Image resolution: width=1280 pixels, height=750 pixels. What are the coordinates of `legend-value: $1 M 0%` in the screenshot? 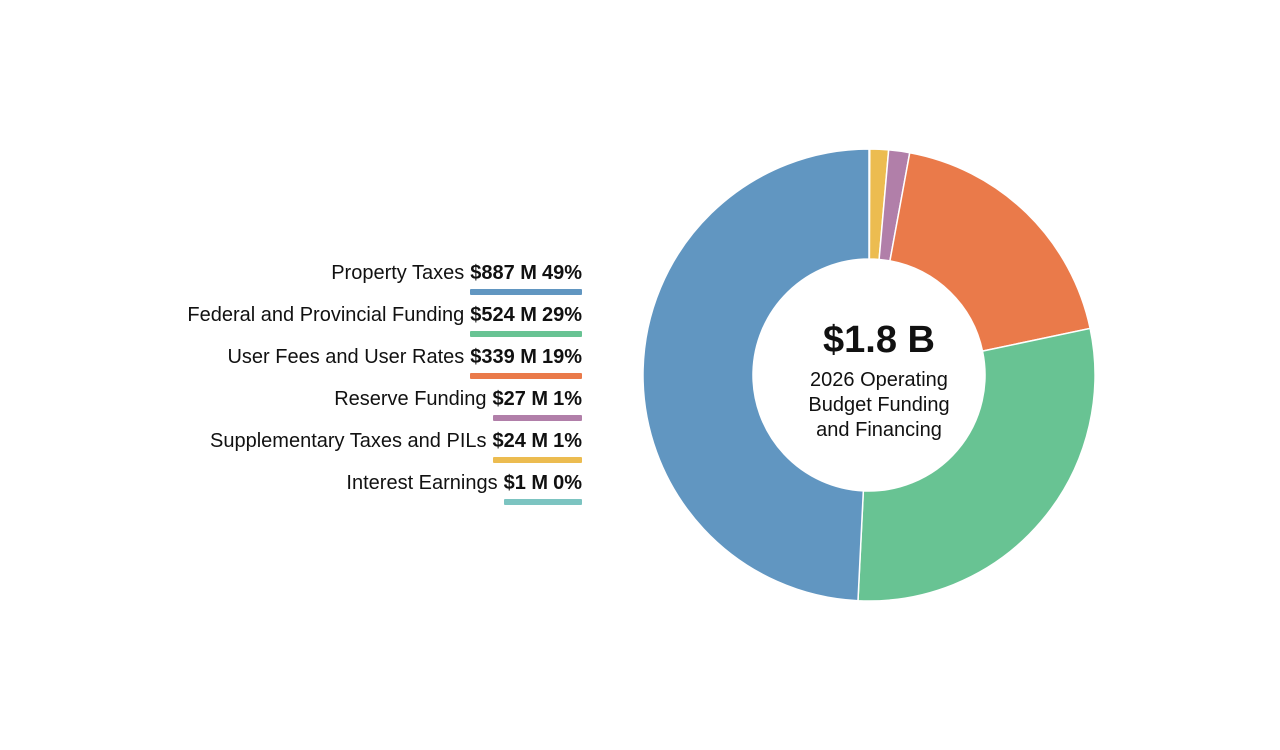 It's located at (543, 483).